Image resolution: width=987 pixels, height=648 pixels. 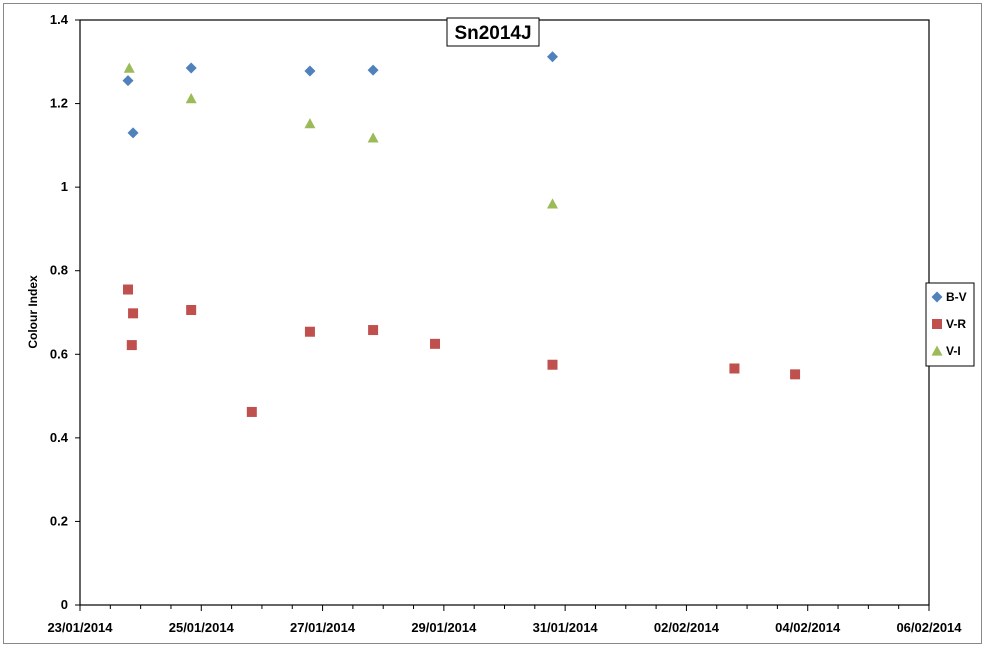 I want to click on series-b-v, so click(x=340, y=95).